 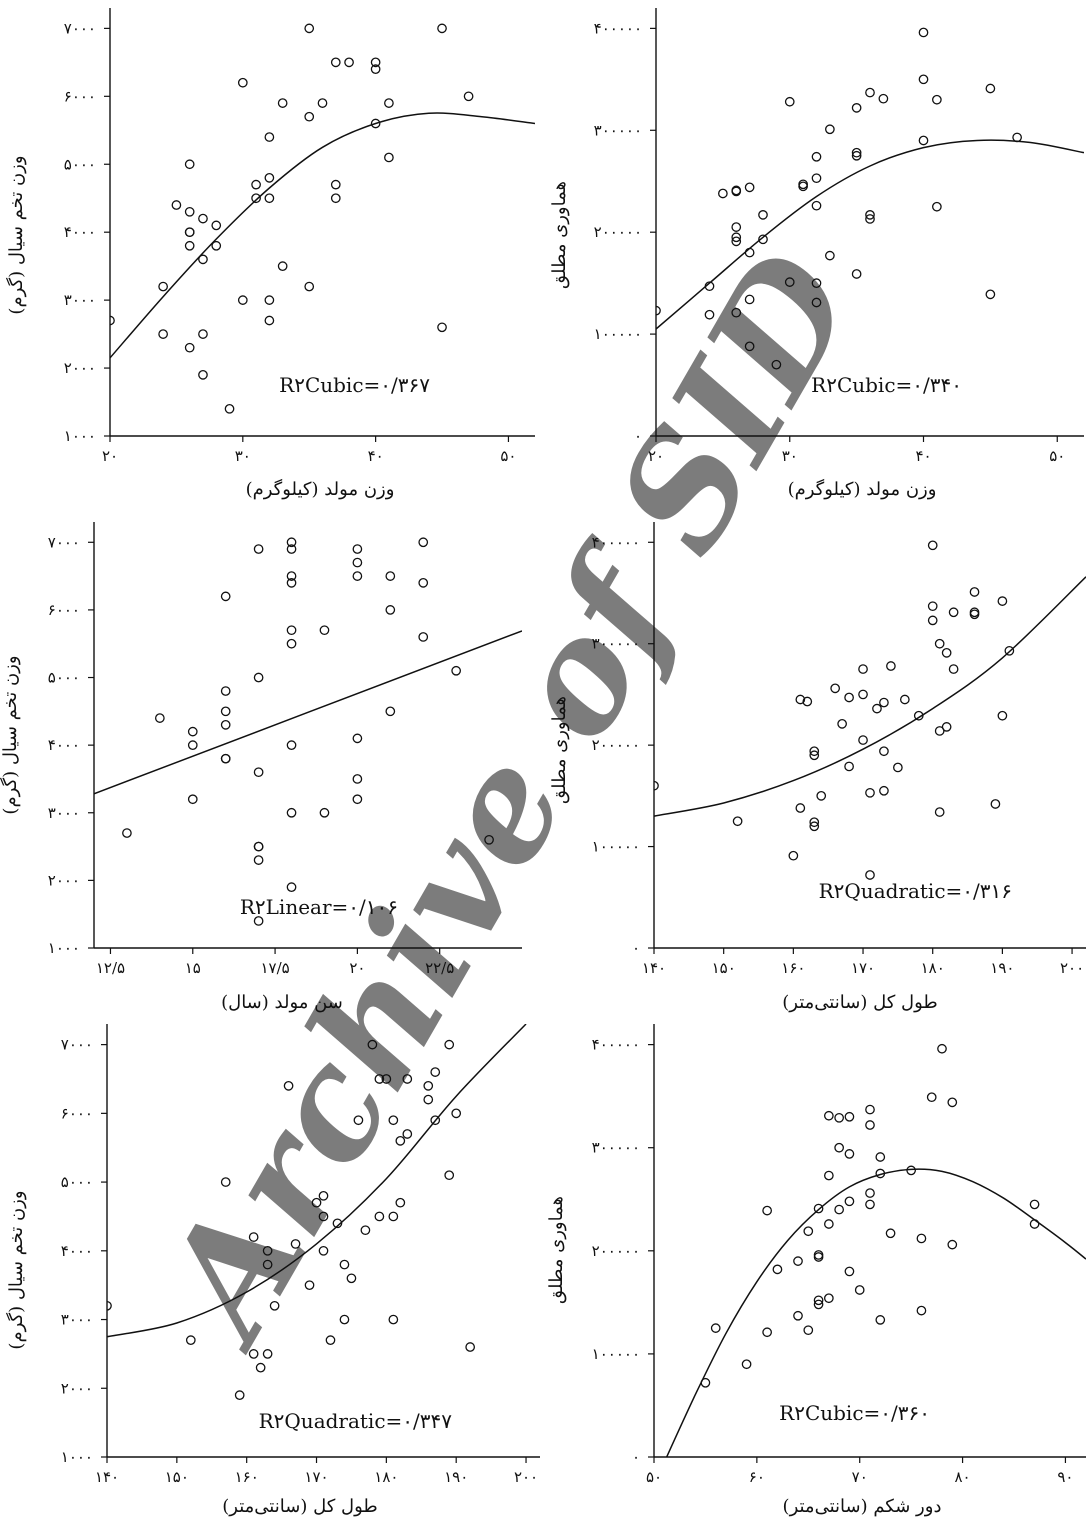 I want to click on x-axis-label: دور شکم (سانتی‌متر), so click(x=862, y=1506).